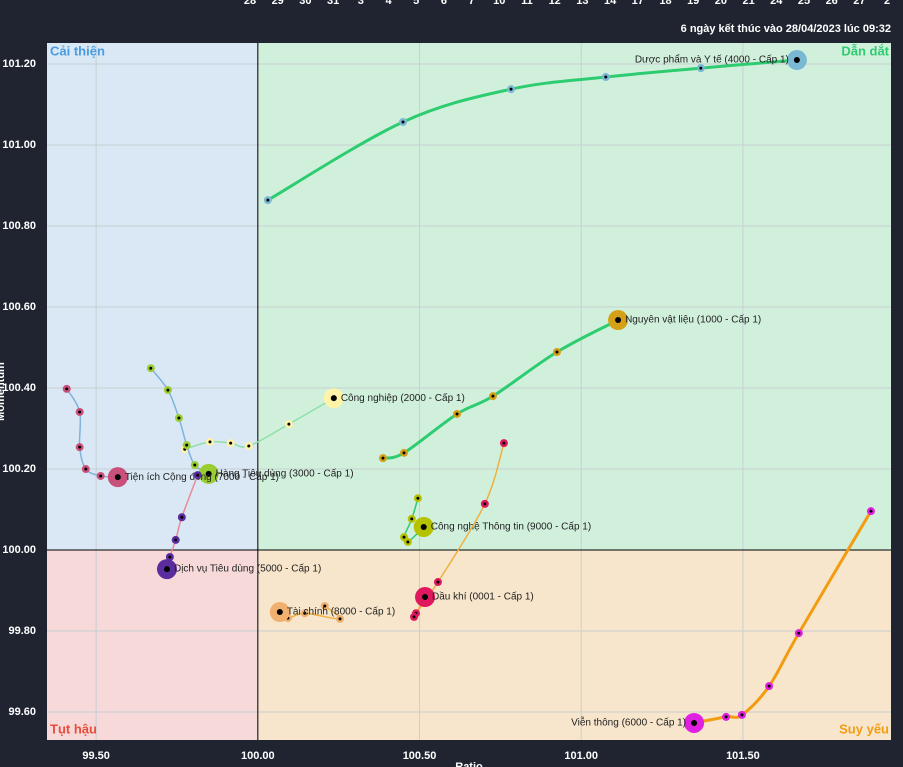 The image size is (903, 767). Describe the element at coordinates (19, 64) in the screenshot. I see `y-tick-label: 101.20` at that location.